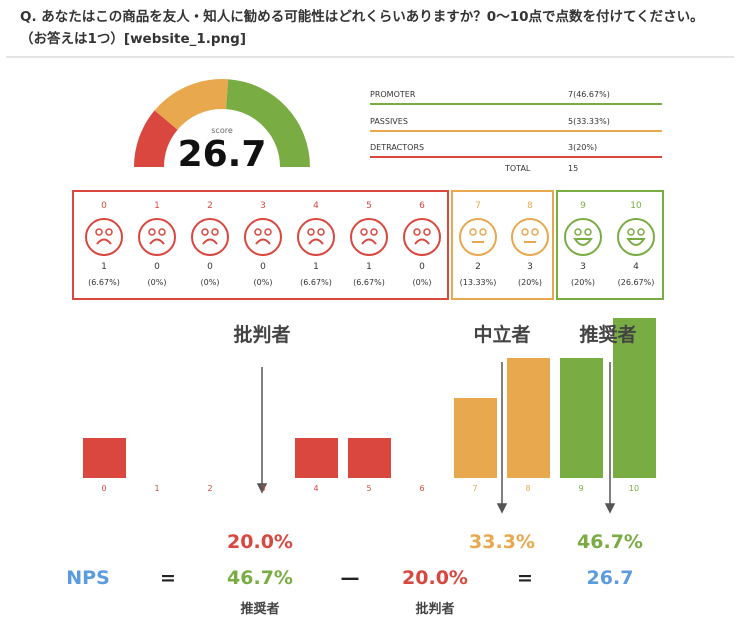  I want to click on formula-promoters-label: 推奨者, so click(260, 609).